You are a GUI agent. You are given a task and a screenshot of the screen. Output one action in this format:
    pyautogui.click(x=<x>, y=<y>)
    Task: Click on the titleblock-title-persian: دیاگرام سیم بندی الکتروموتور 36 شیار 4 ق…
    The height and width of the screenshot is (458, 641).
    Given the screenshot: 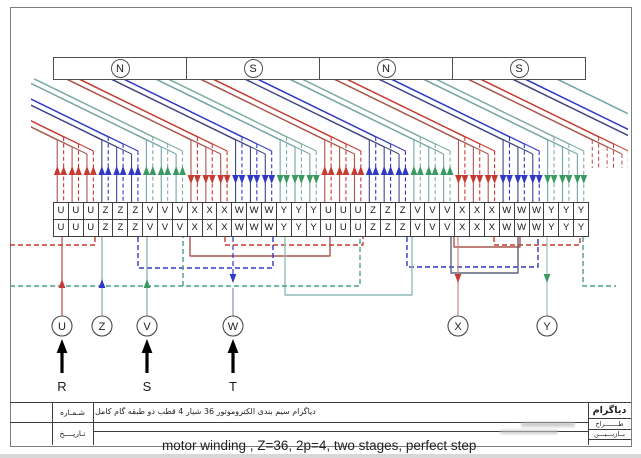 What is the action you would take?
    pyautogui.click(x=205, y=411)
    